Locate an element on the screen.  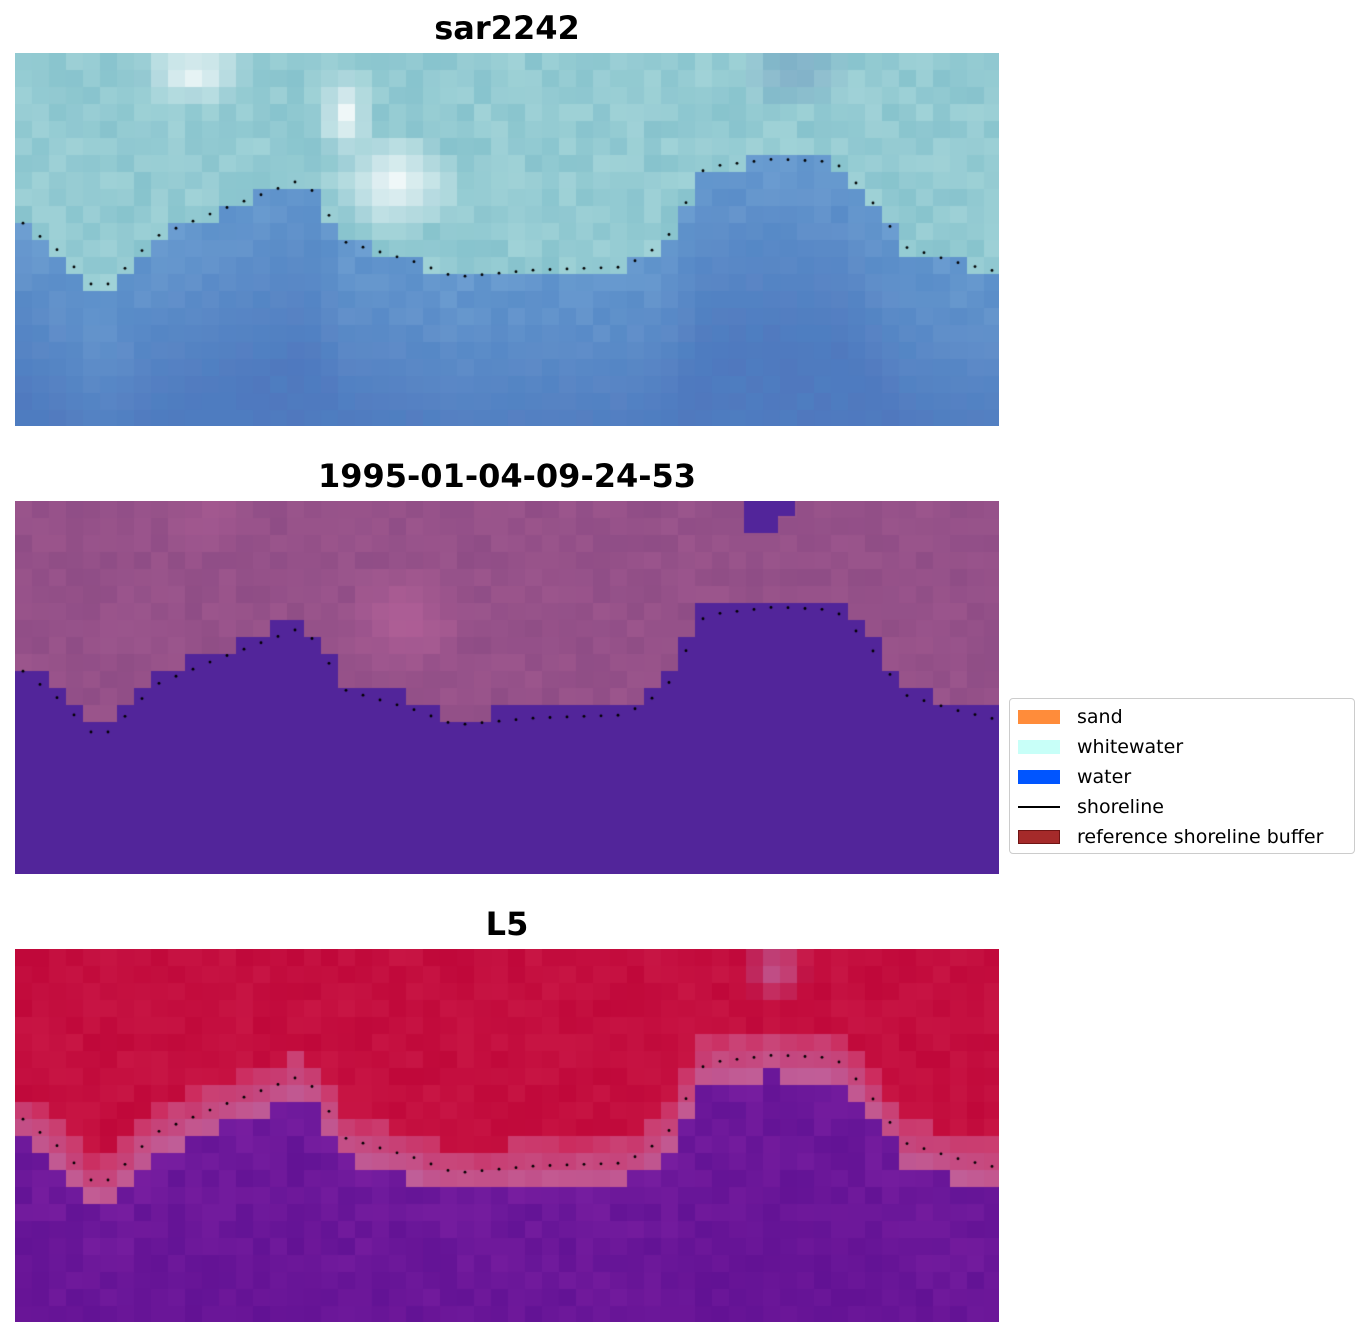
legend-label: whitewater is located at coordinates (1130, 747).